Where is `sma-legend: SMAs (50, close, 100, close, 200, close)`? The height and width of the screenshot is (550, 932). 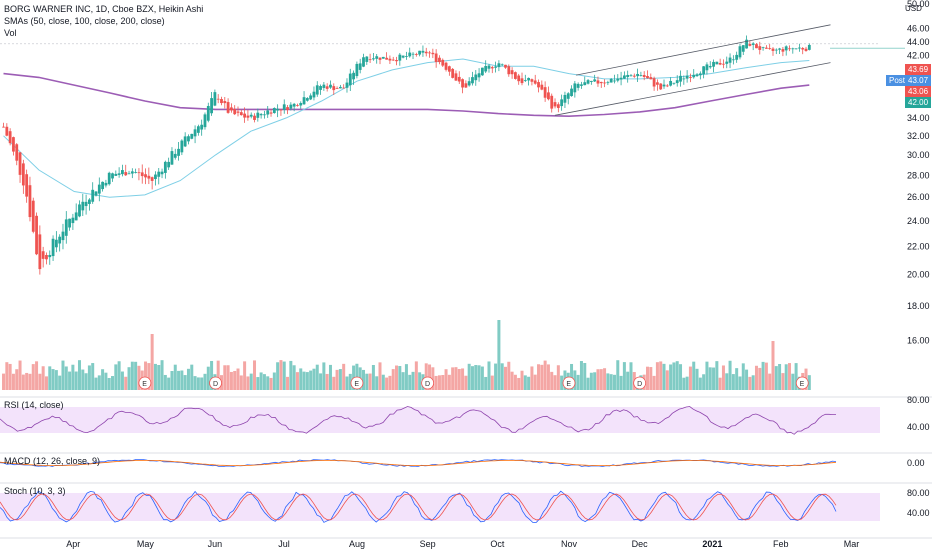
sma-legend: SMAs (50, close, 100, close, 200, close) is located at coordinates (84, 21).